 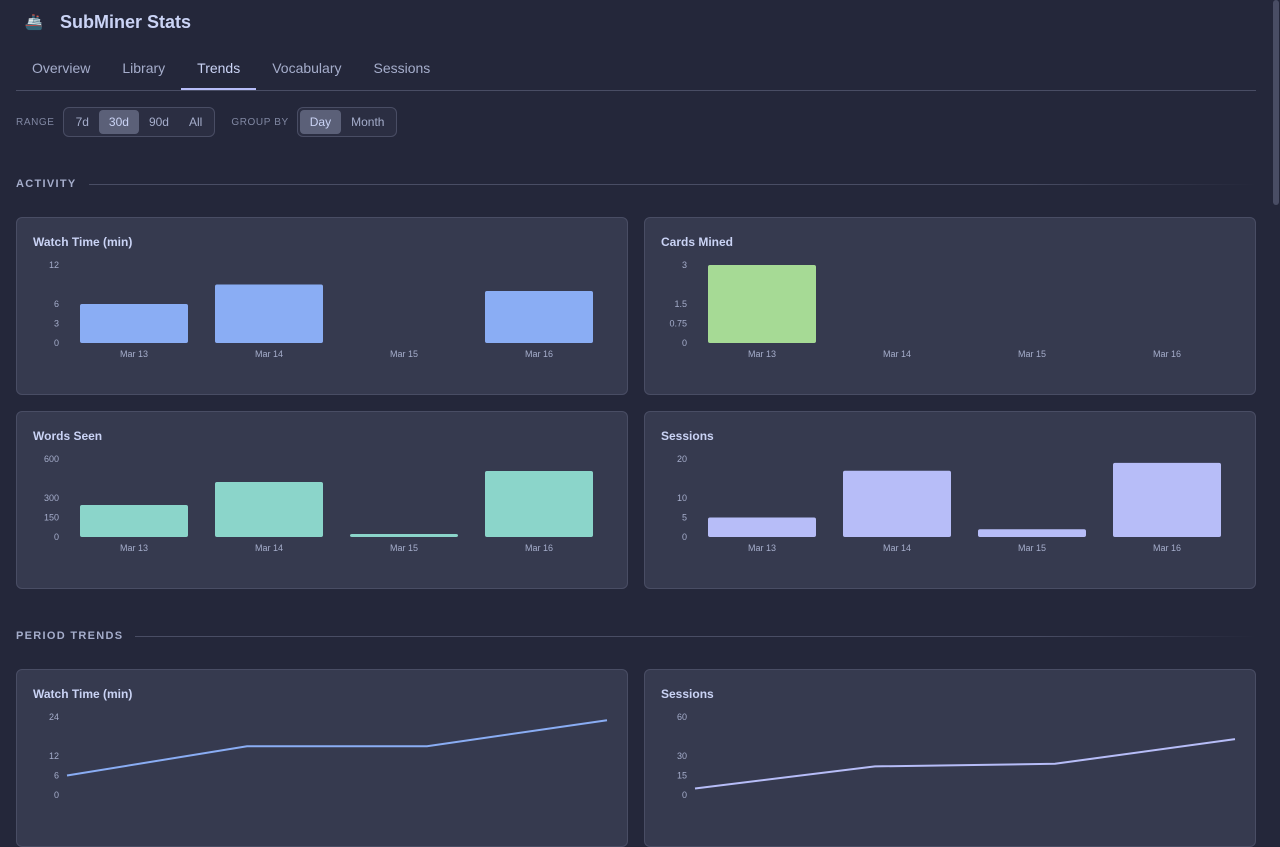 I want to click on chart-svg: 0 5 10 20 Mar 13 Mar 14 Mar 15 Mar 16, so click(x=949, y=503).